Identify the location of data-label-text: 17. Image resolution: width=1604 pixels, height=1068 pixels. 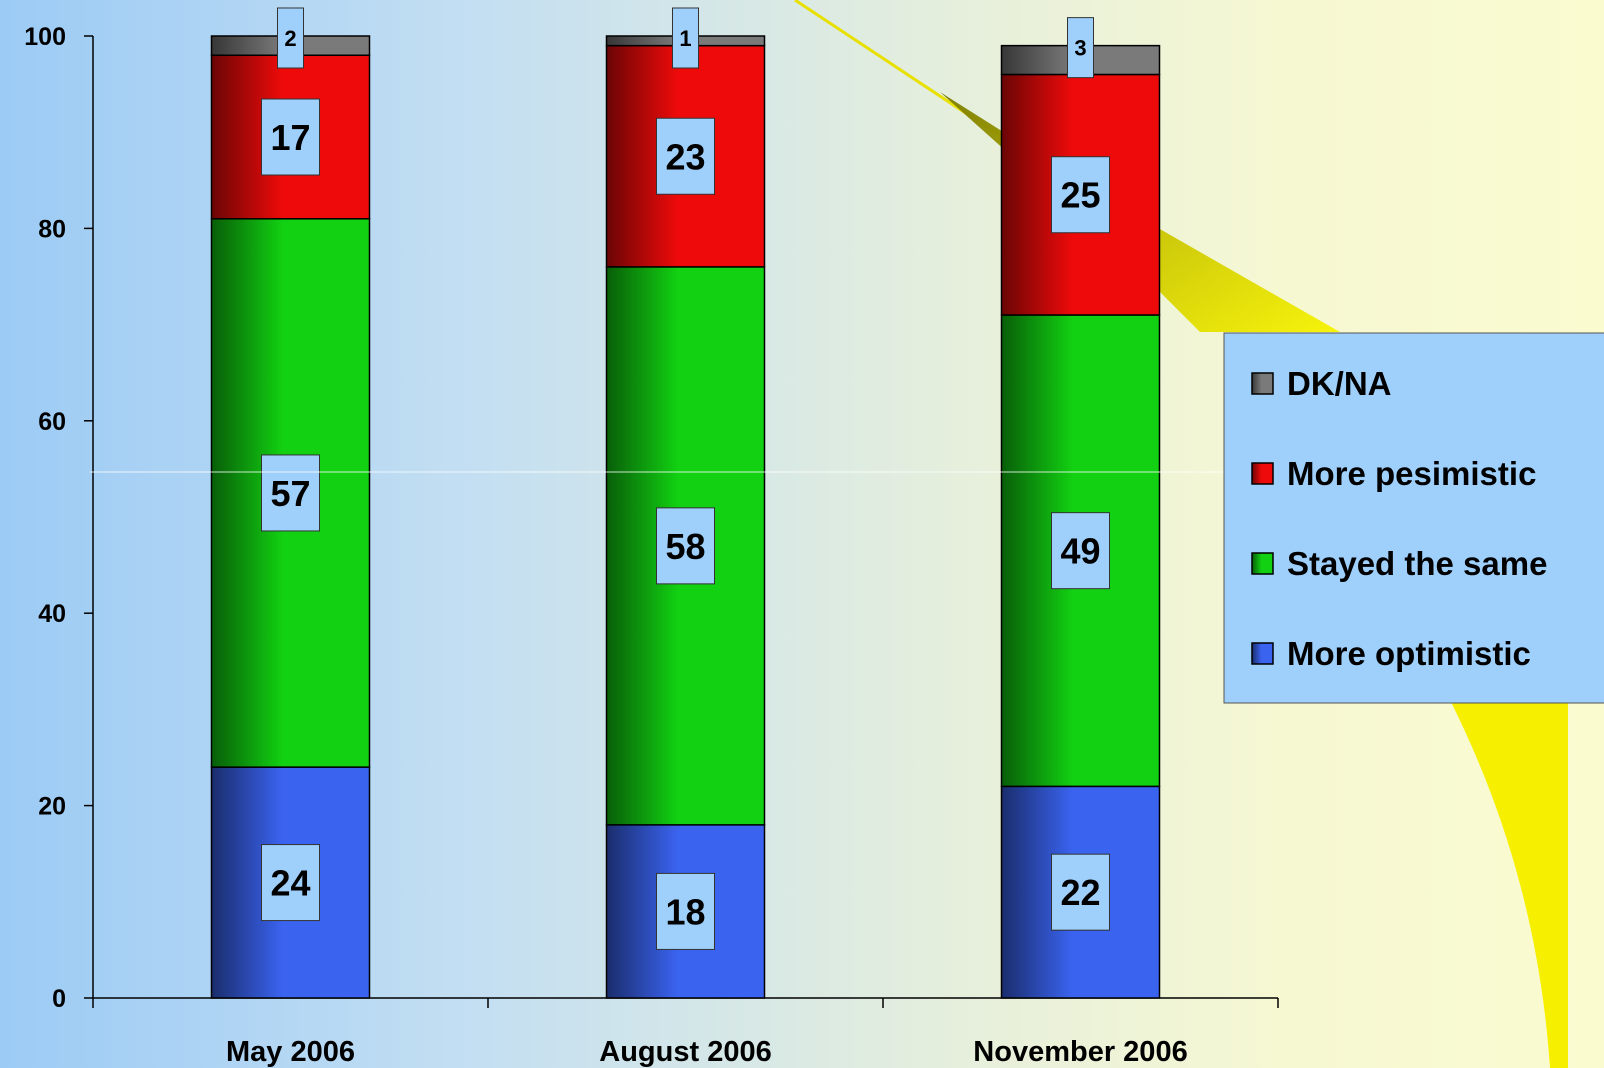
(290, 137).